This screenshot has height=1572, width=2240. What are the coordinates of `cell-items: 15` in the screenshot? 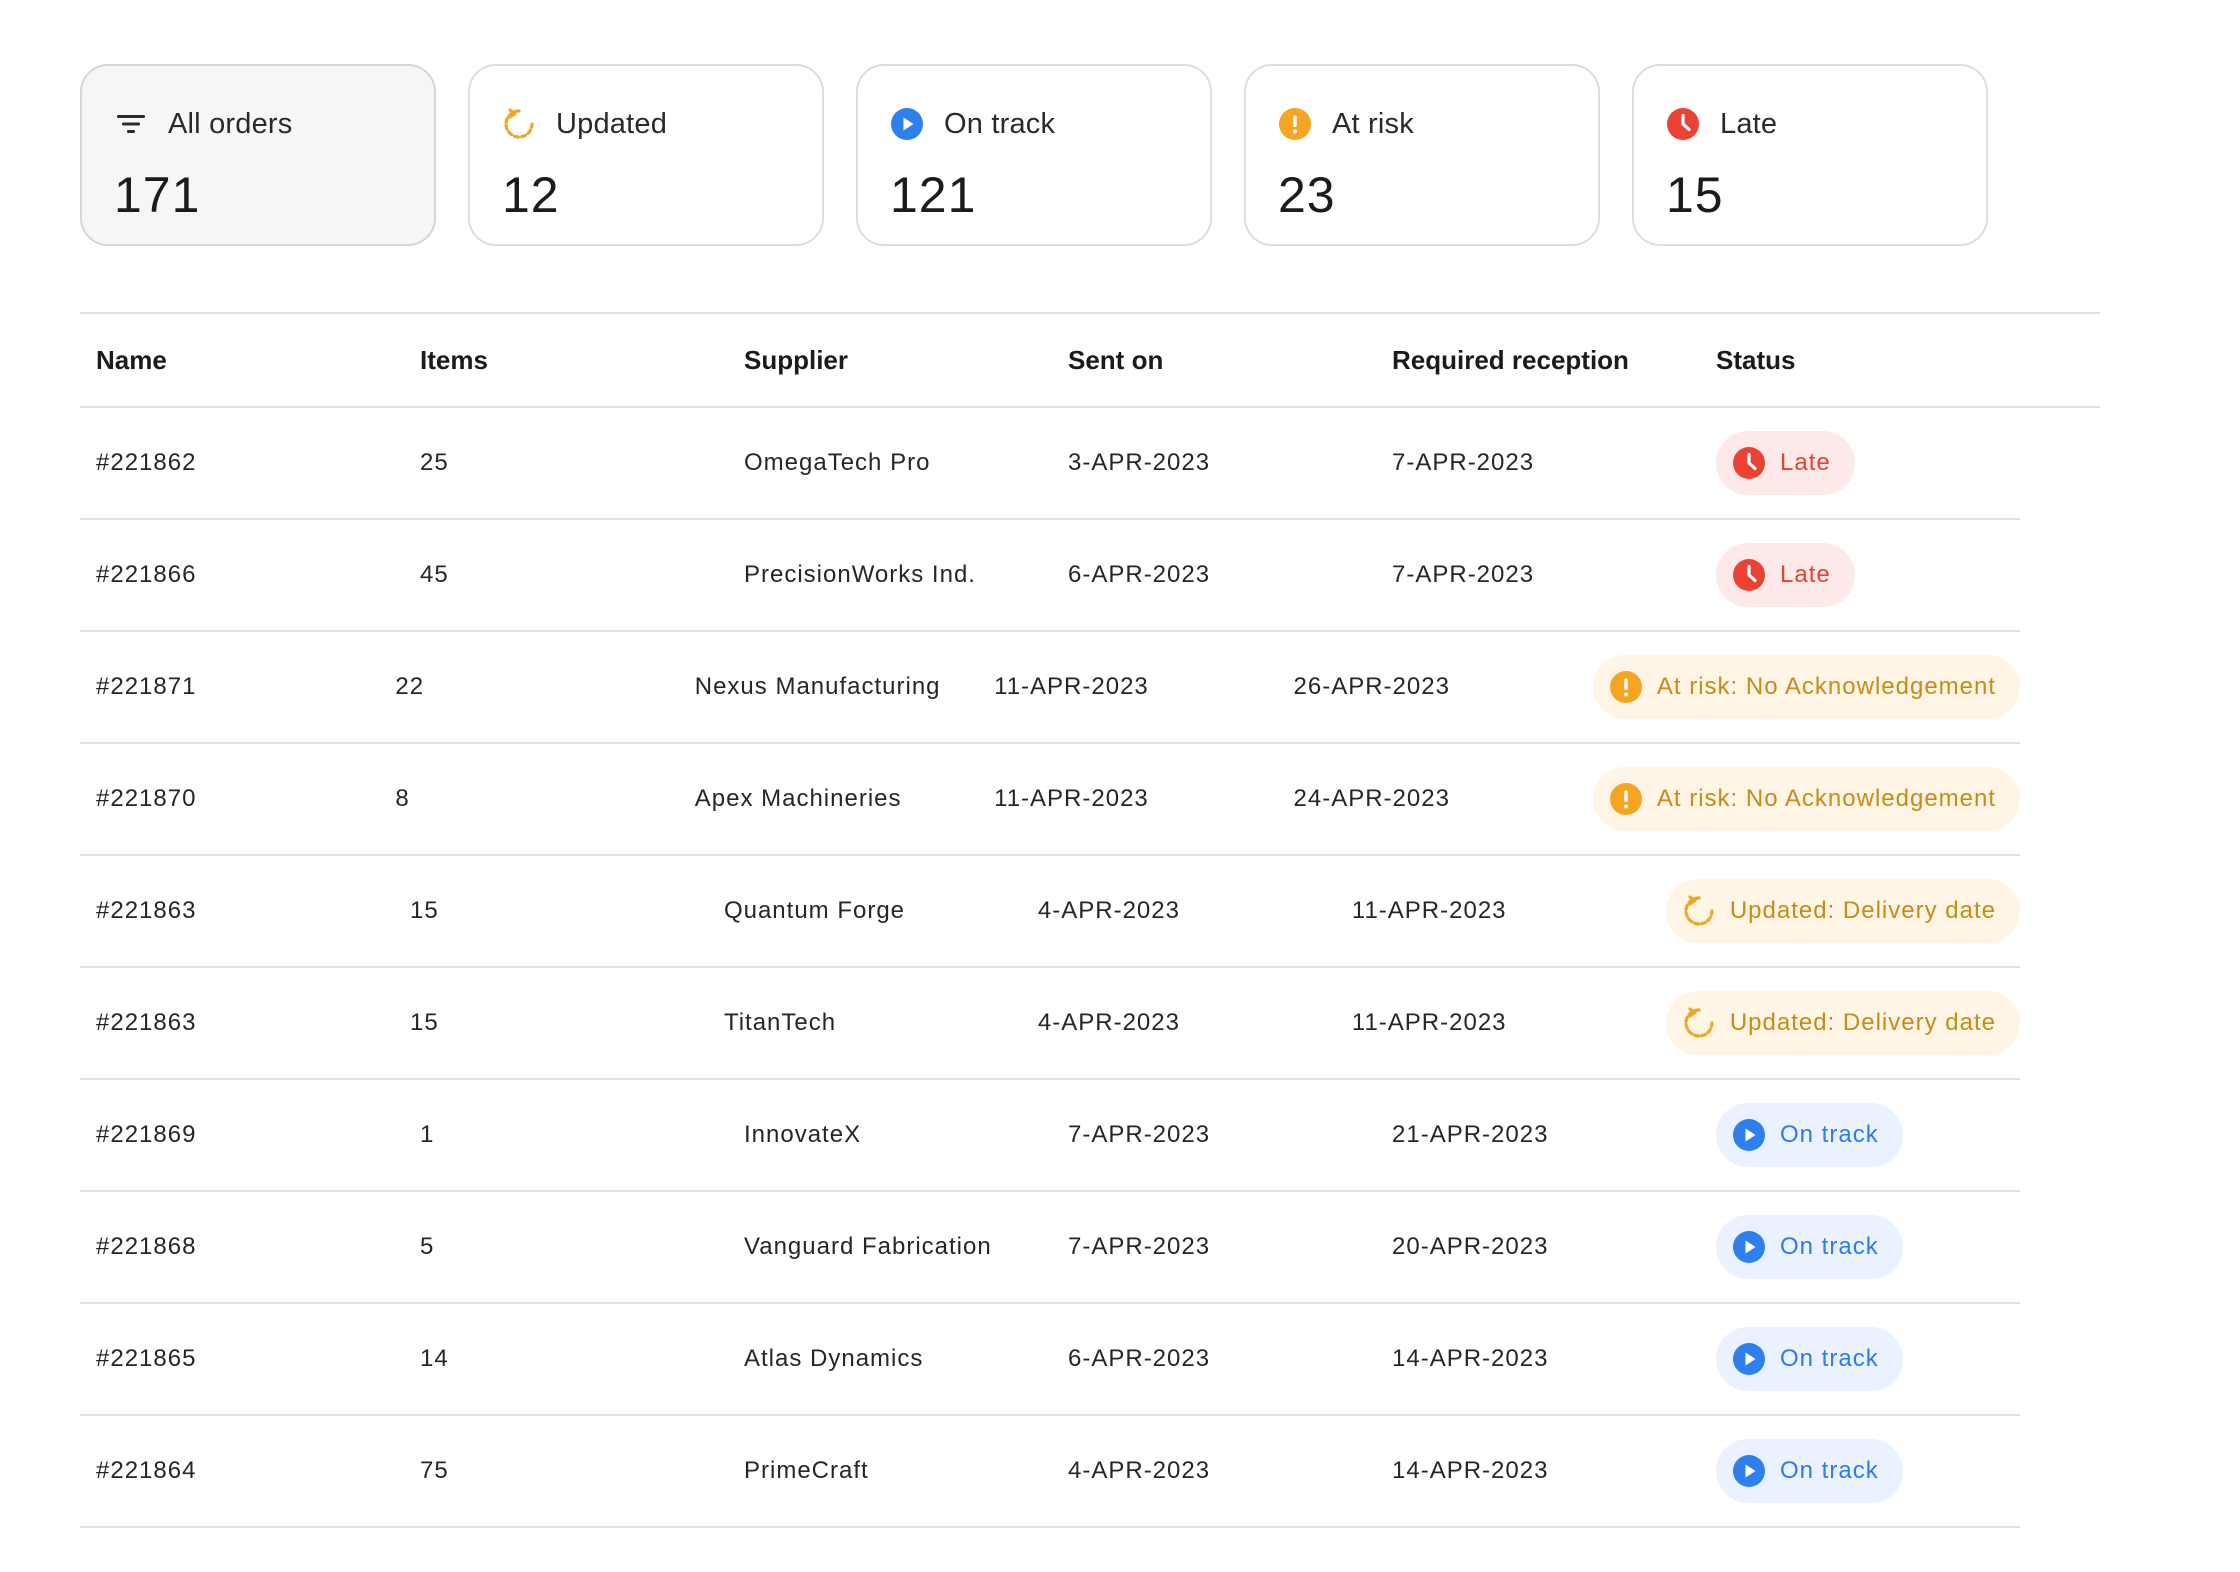 It's located at (424, 1022).